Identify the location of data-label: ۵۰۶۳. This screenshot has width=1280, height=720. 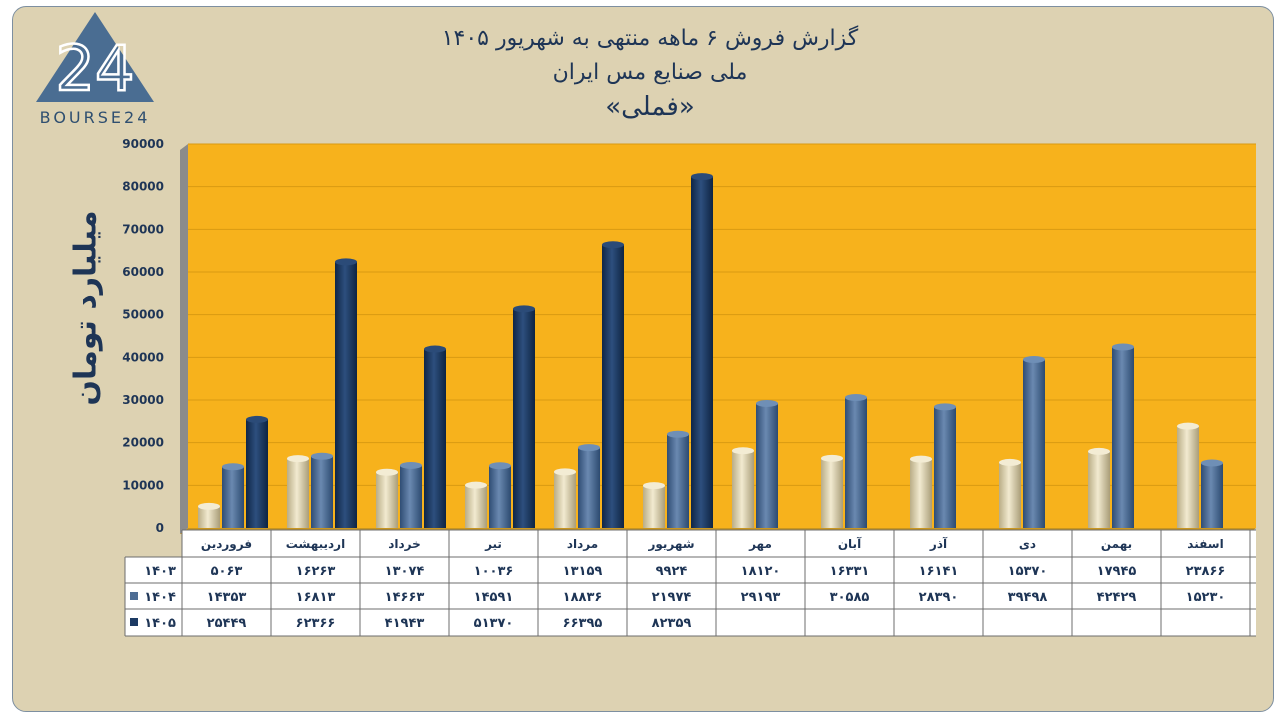
(227, 571).